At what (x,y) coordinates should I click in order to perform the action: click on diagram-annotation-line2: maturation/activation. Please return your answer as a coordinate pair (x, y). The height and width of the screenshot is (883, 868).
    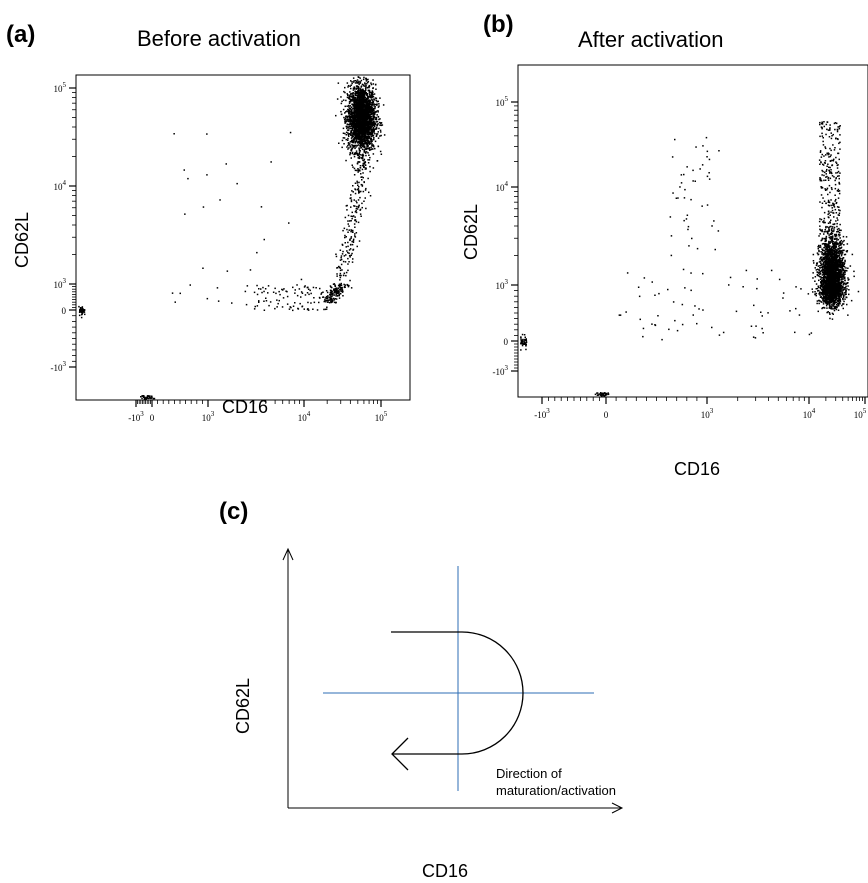
    Looking at the image, I should click on (556, 790).